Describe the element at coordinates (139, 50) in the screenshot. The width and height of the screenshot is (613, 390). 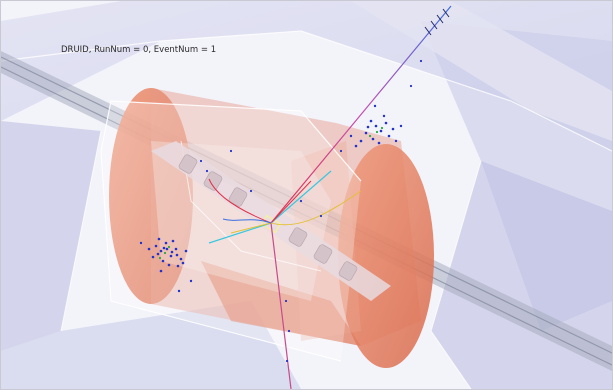
I see `event-info-caption: DRUID, RunNum = 0, EventNum = 1` at that location.